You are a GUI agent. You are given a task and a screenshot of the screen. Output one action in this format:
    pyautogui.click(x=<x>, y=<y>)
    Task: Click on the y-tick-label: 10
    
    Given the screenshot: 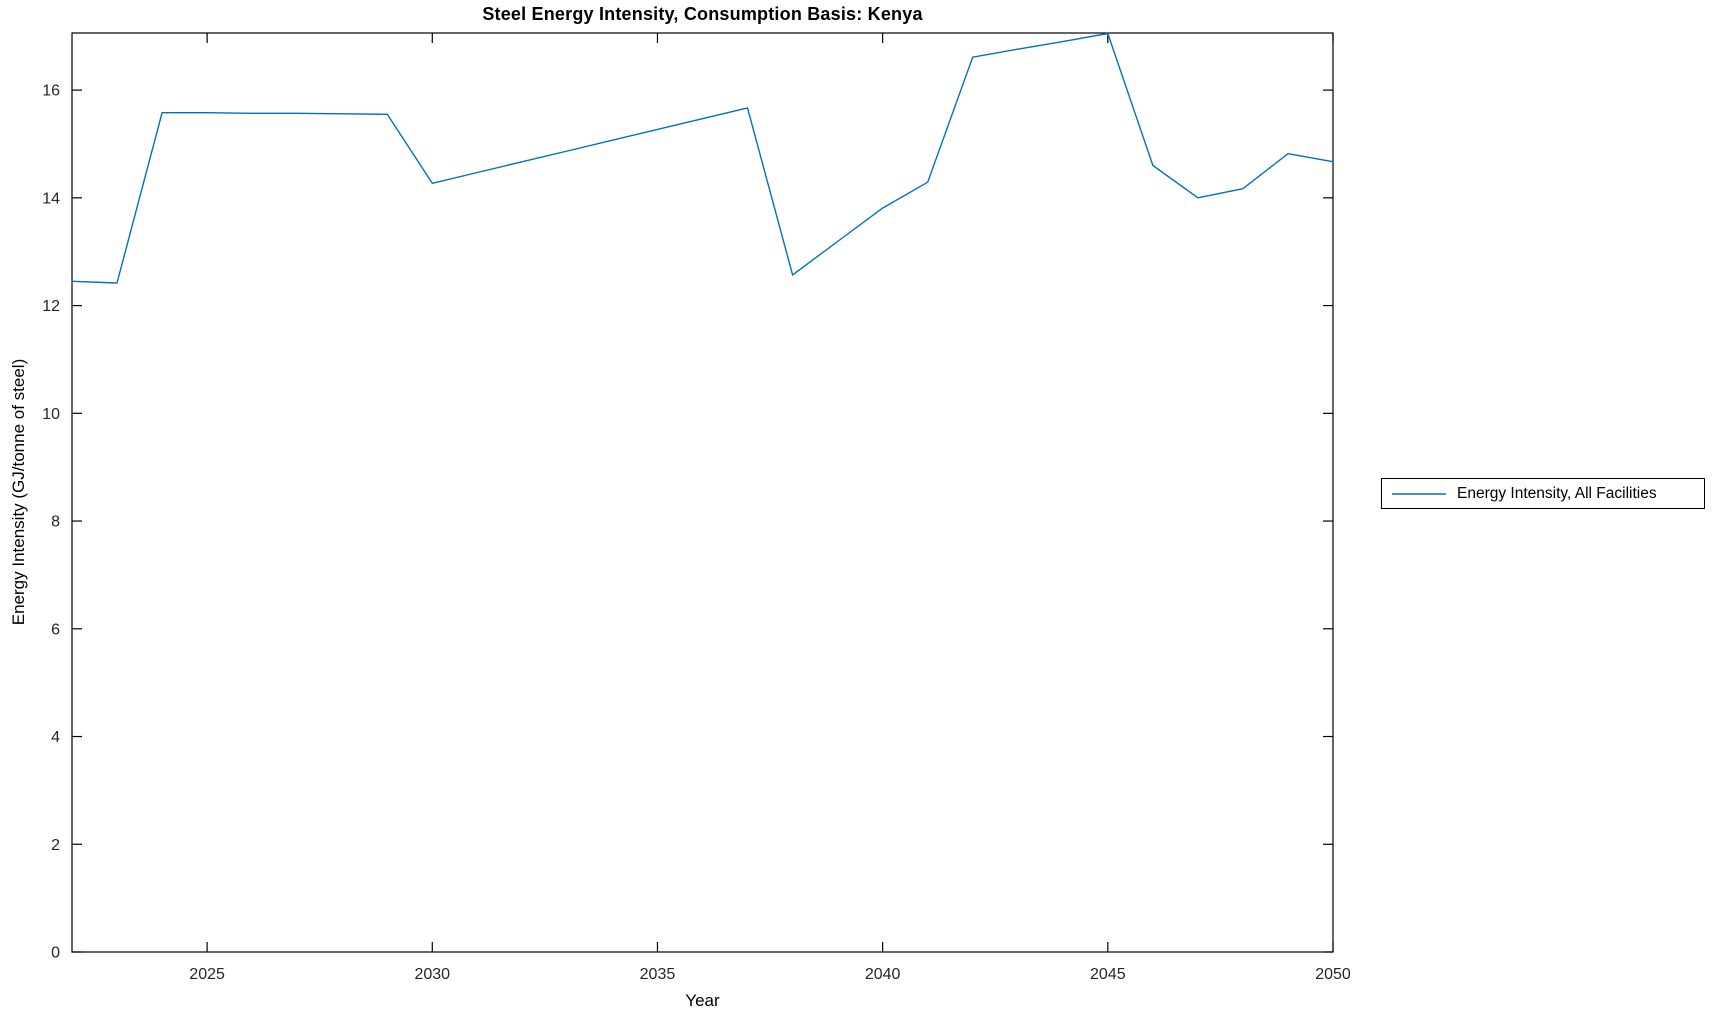 What is the action you would take?
    pyautogui.click(x=51, y=414)
    